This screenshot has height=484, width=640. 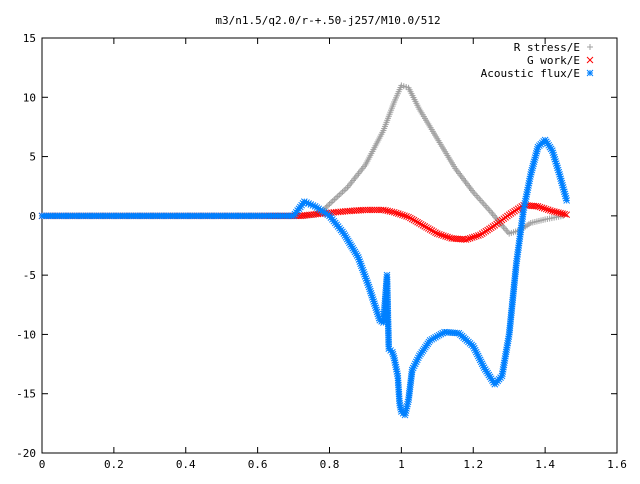 I want to click on x-tick-label: 0.4, so click(x=186, y=464).